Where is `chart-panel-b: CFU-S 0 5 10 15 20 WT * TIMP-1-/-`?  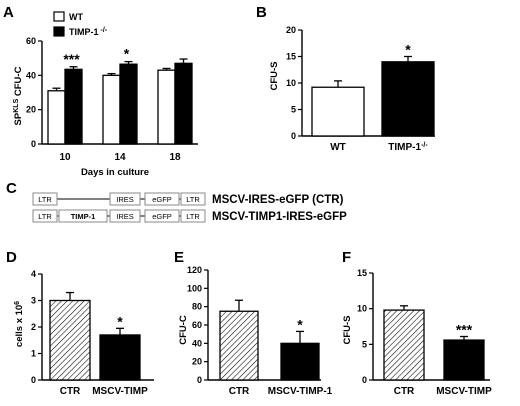 chart-panel-b: CFU-S 0 5 10 15 20 WT * TIMP-1-/- is located at coordinates (352, 89).